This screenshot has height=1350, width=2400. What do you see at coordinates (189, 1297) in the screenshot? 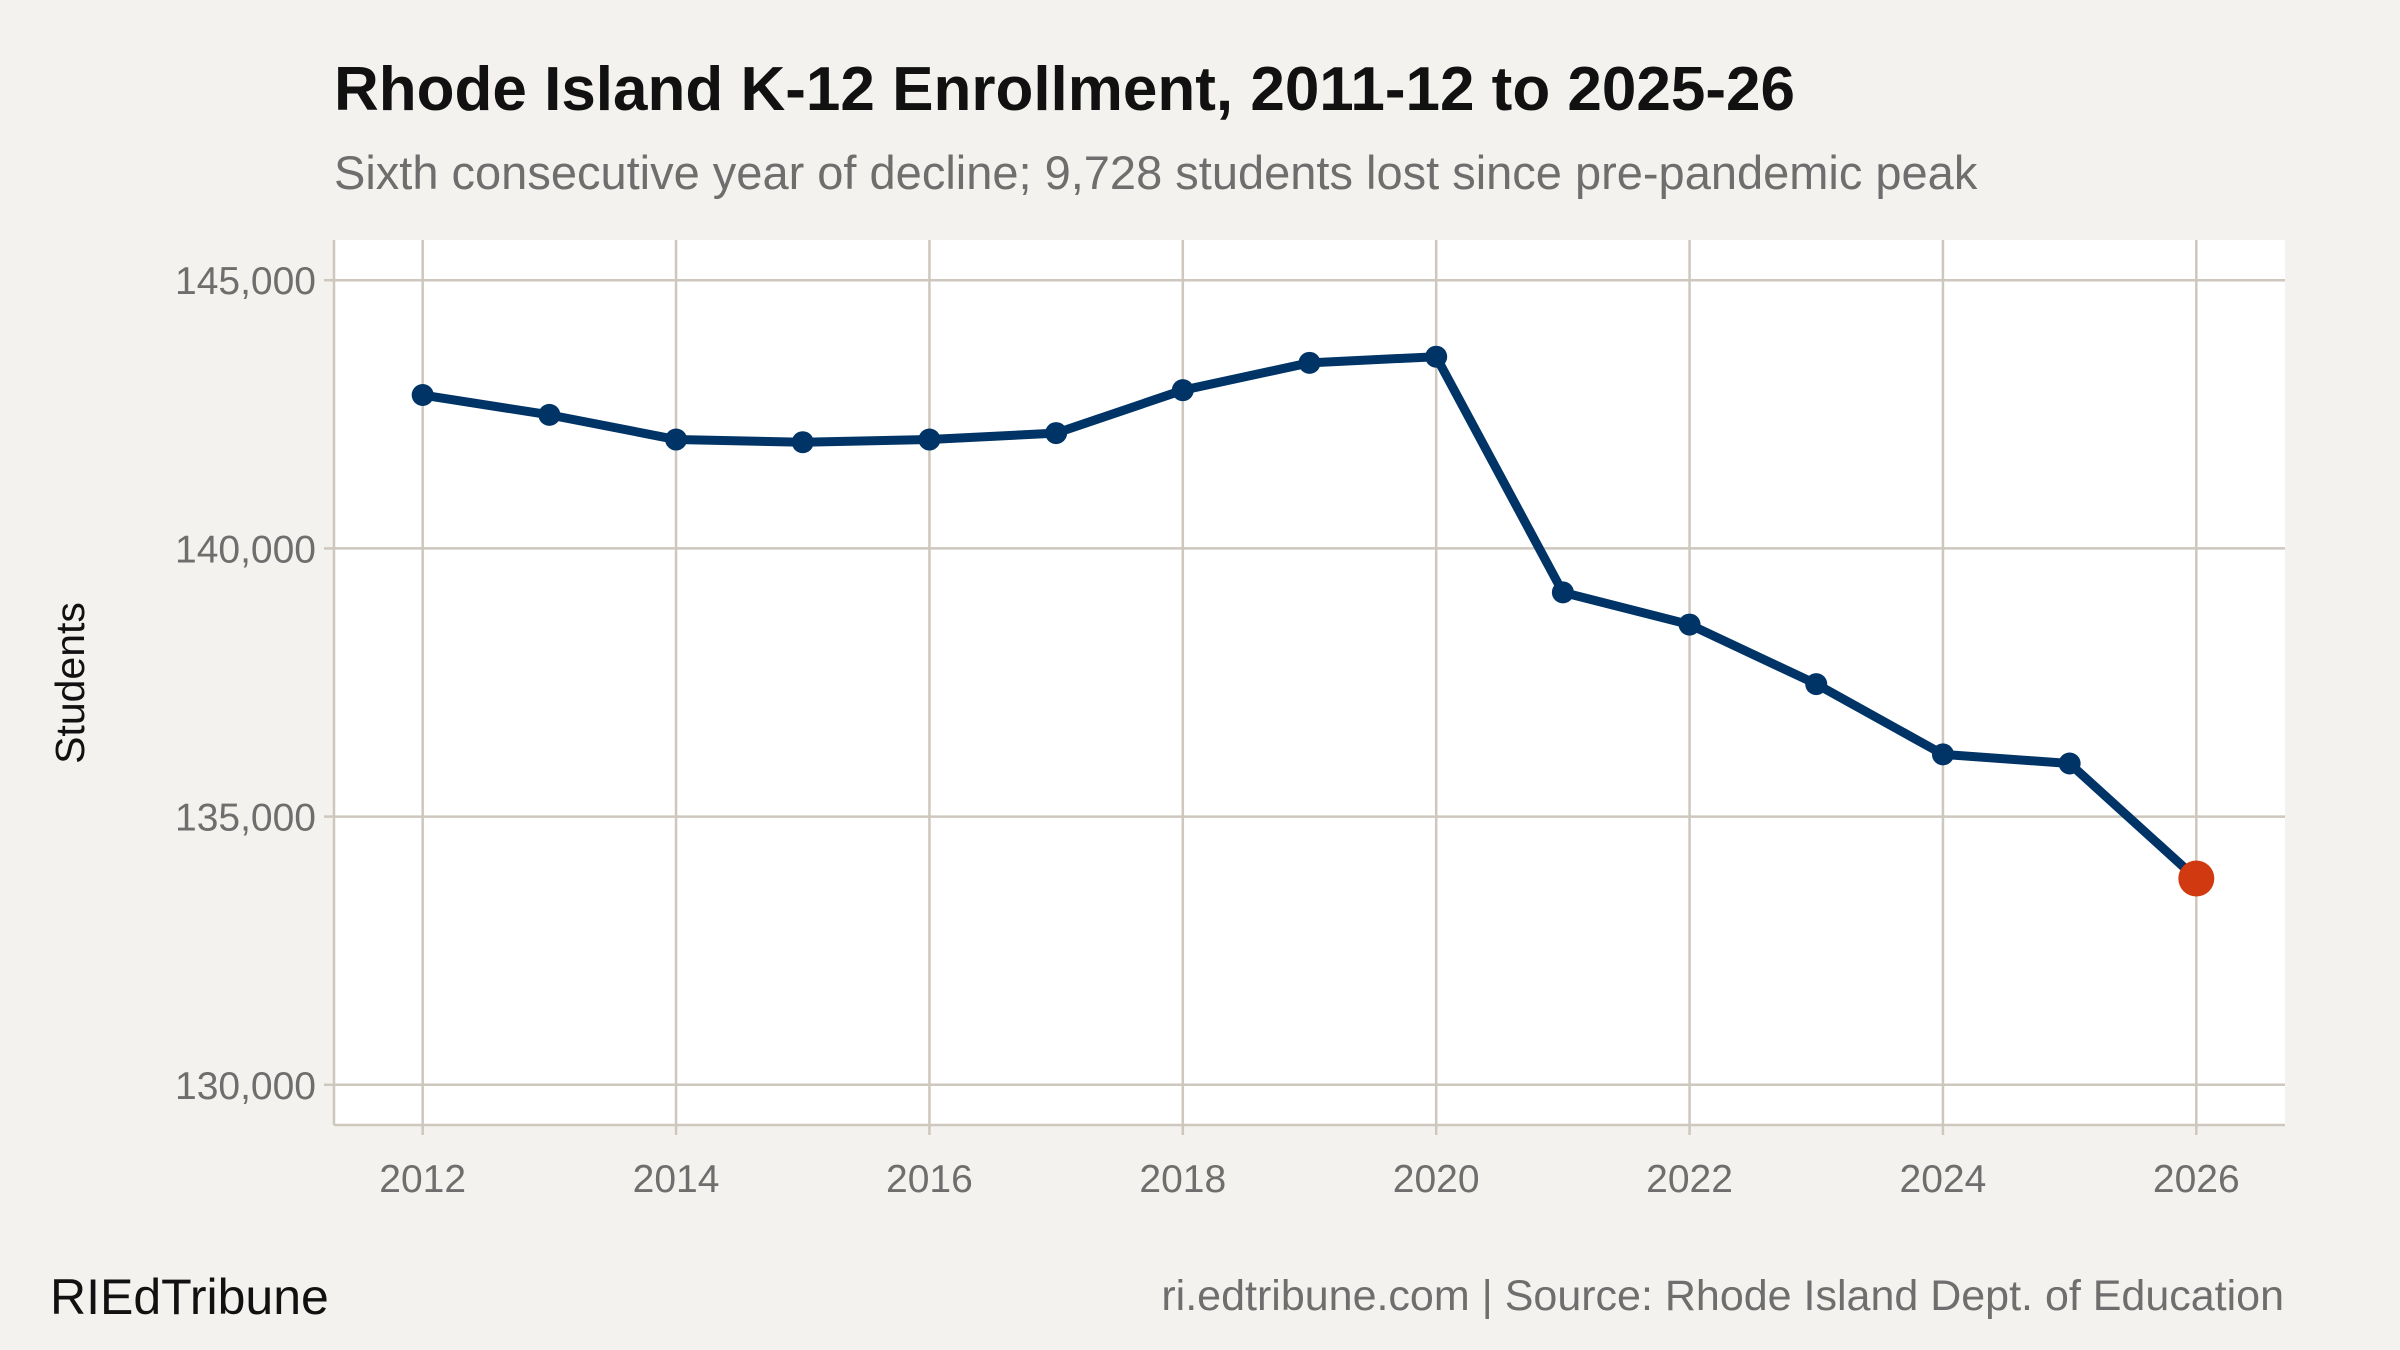
I see `brand-logo-text: RIEdTribune` at bounding box center [189, 1297].